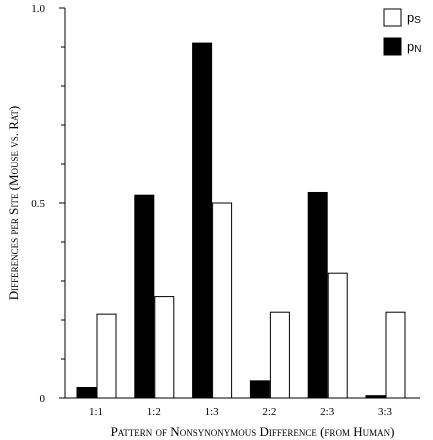  What do you see at coordinates (327, 412) in the screenshot?
I see `x-tick-label: 2:3` at bounding box center [327, 412].